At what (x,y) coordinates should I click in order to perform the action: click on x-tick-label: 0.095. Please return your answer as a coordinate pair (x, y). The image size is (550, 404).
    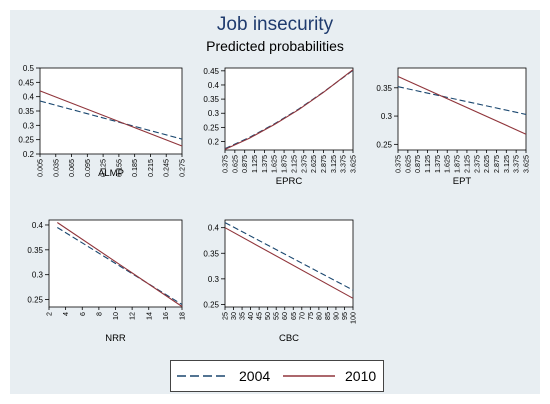
    Looking at the image, I should click on (87, 168).